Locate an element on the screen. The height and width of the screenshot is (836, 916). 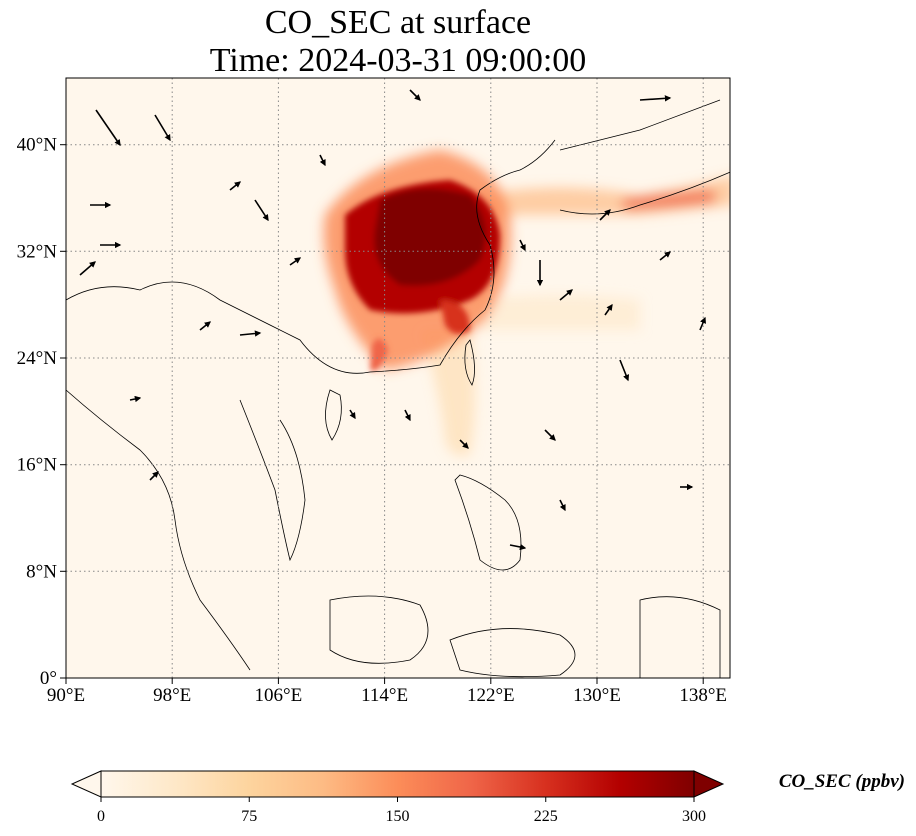
lon-tick-label: 122°E is located at coordinates (491, 695).